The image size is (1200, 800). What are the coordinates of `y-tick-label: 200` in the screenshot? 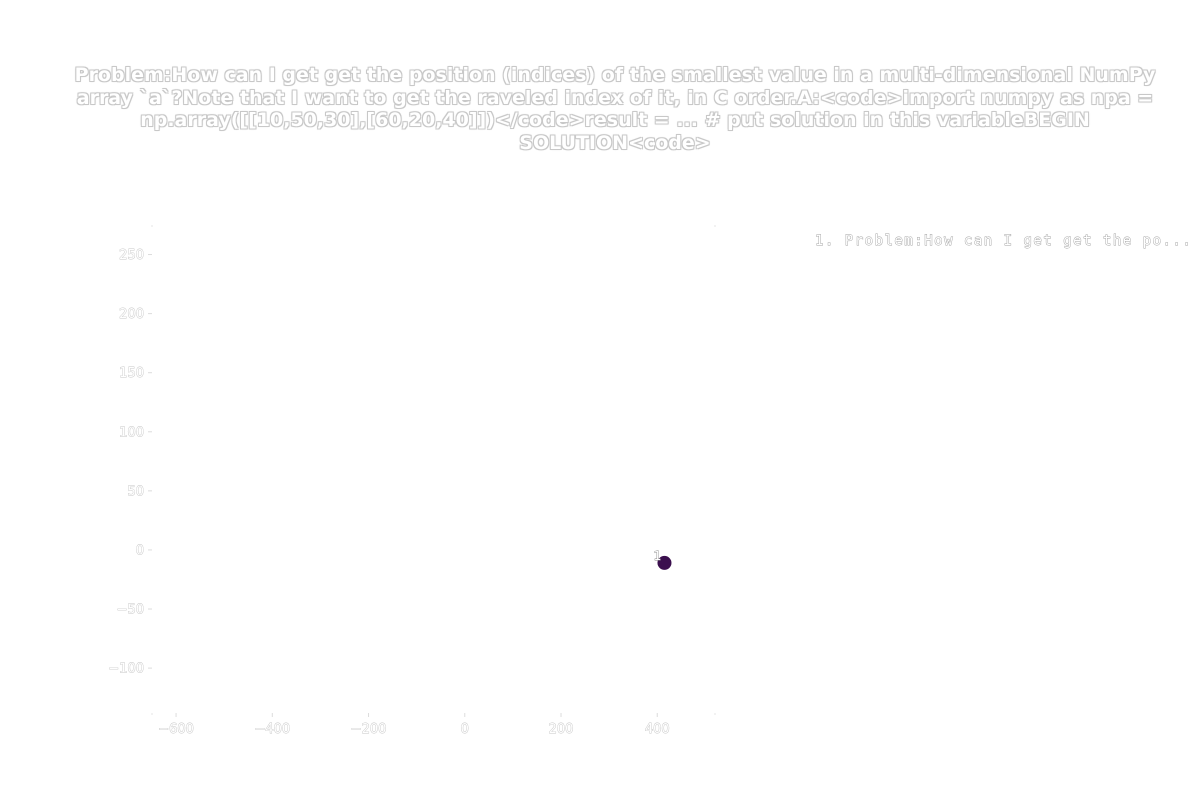 It's located at (131, 314).